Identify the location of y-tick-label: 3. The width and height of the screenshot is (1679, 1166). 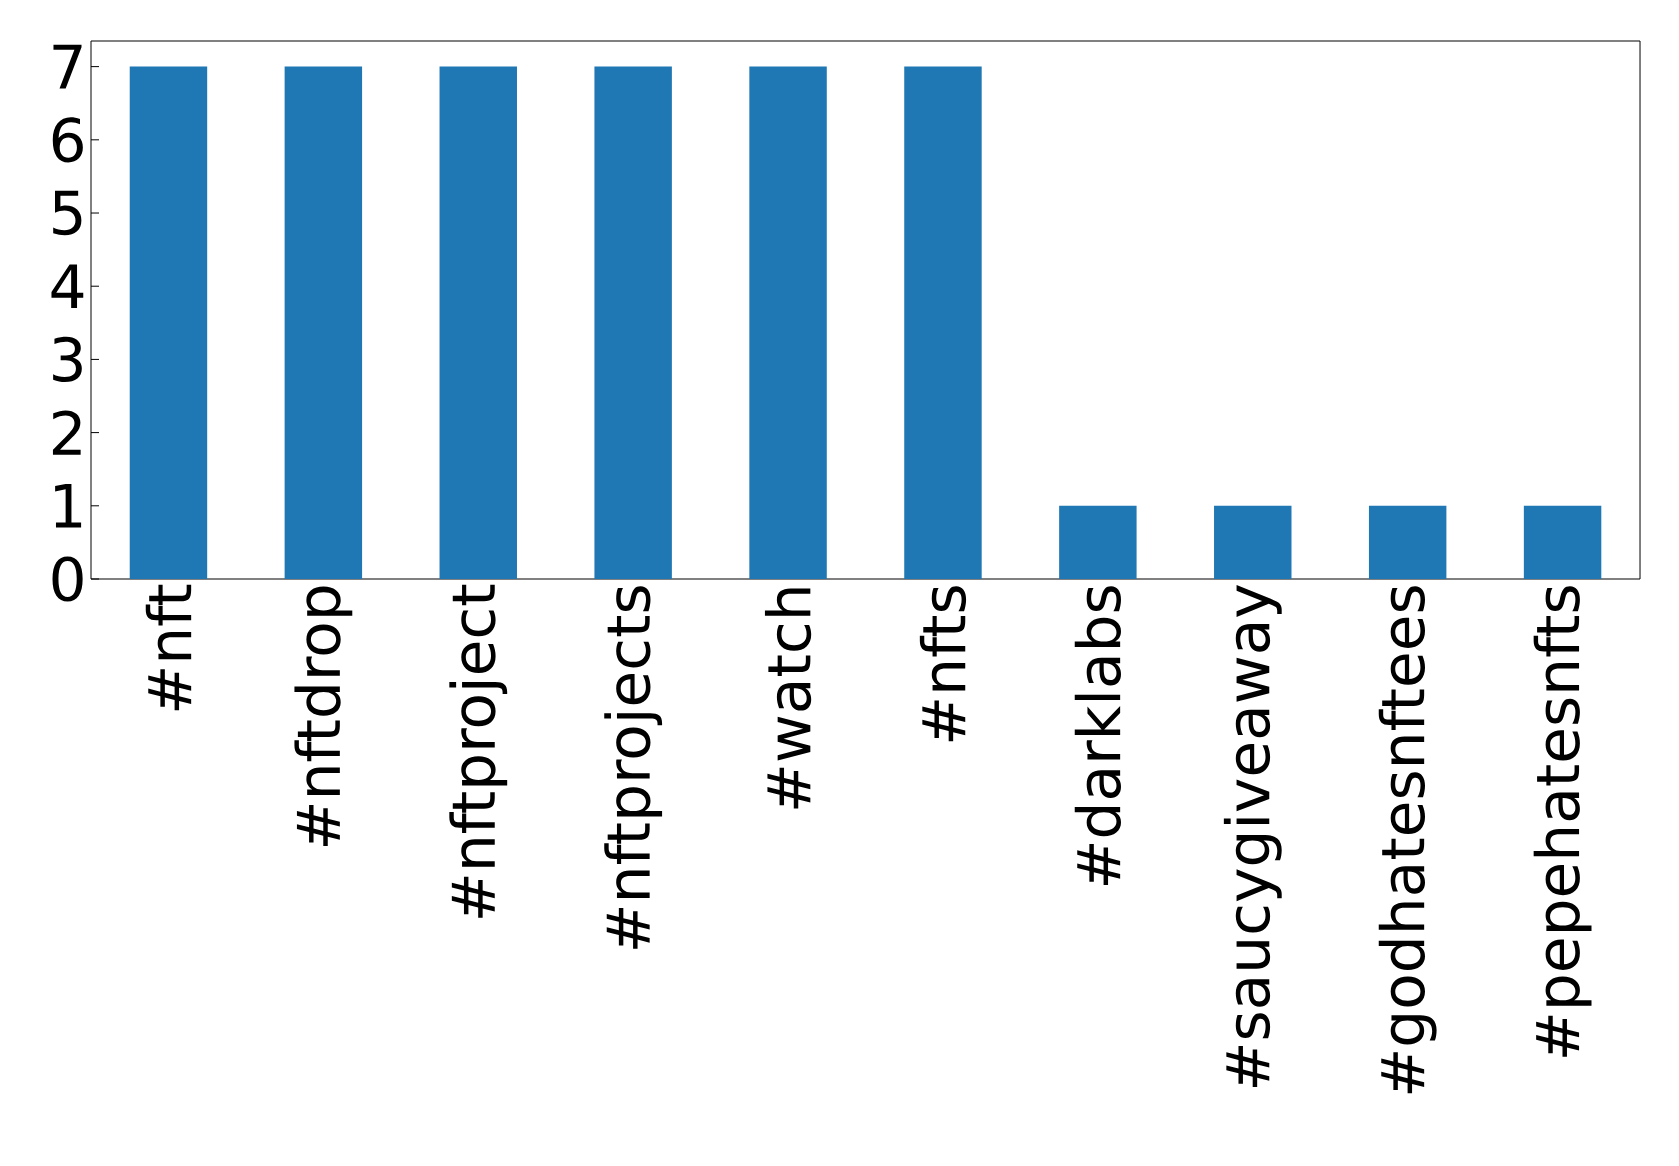
(67, 359).